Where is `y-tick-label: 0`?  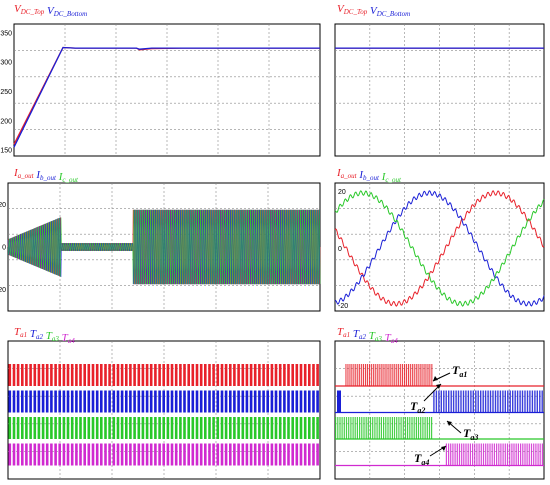
y-tick-label: 0 is located at coordinates (4, 248).